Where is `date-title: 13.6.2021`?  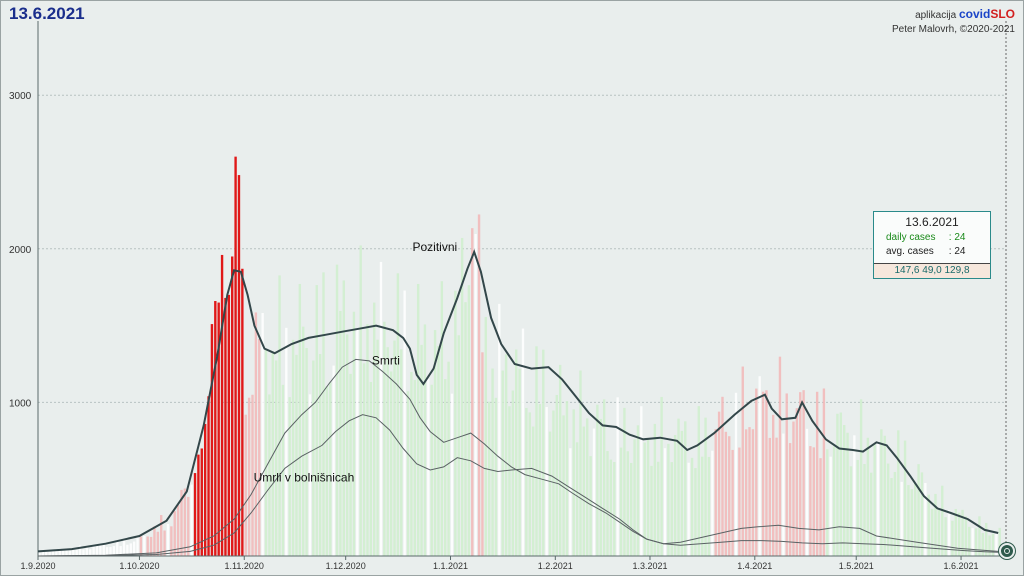
date-title: 13.6.2021 is located at coordinates (47, 13).